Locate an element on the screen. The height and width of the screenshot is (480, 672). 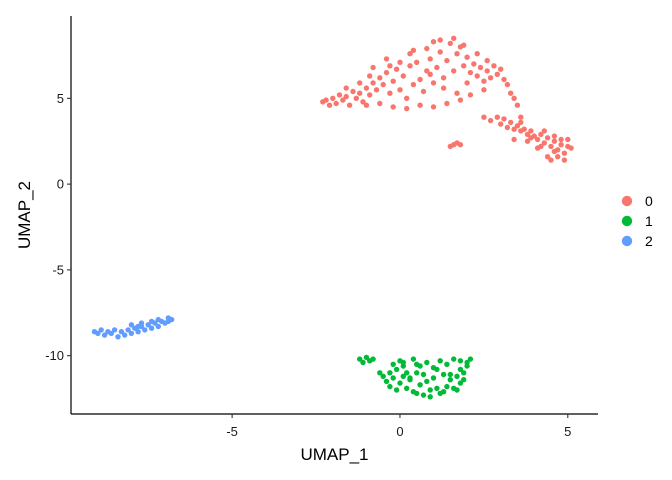
x-tick-label: -5 is located at coordinates (232, 431).